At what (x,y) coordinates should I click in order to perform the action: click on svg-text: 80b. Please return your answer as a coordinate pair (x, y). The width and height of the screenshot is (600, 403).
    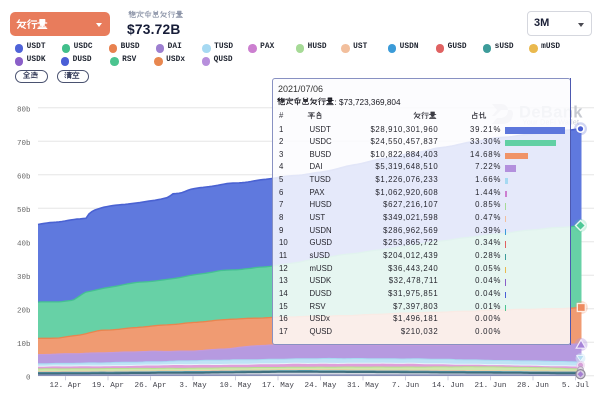
    Looking at the image, I should click on (24, 110).